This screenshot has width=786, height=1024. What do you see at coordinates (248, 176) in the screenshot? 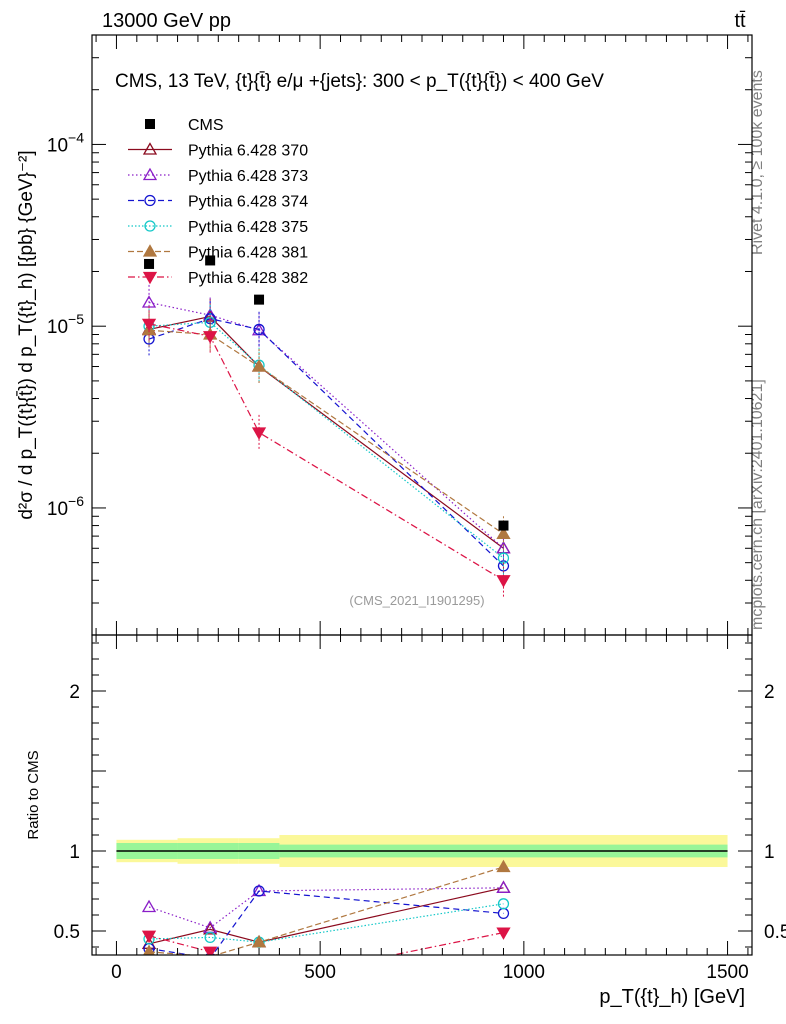
I see `legend-label-1: Pythia 6.428 373` at bounding box center [248, 176].